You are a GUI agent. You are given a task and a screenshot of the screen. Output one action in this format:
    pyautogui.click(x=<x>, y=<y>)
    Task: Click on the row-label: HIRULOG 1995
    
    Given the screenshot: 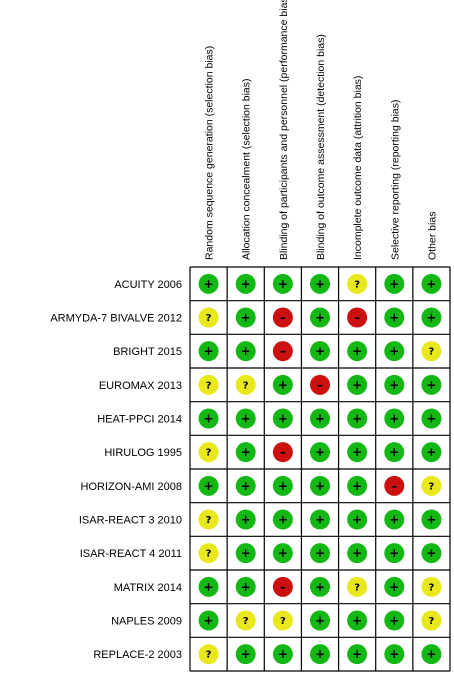 What is the action you would take?
    pyautogui.click(x=143, y=453)
    